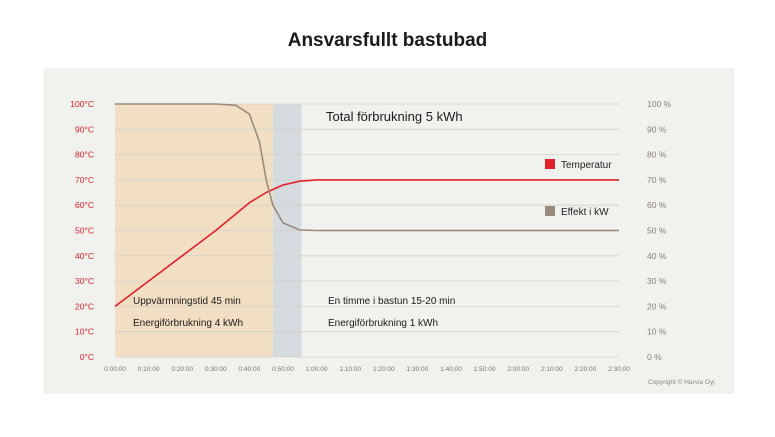  Describe the element at coordinates (657, 129) in the screenshot. I see `y-right-tick-label: 90 %` at that location.